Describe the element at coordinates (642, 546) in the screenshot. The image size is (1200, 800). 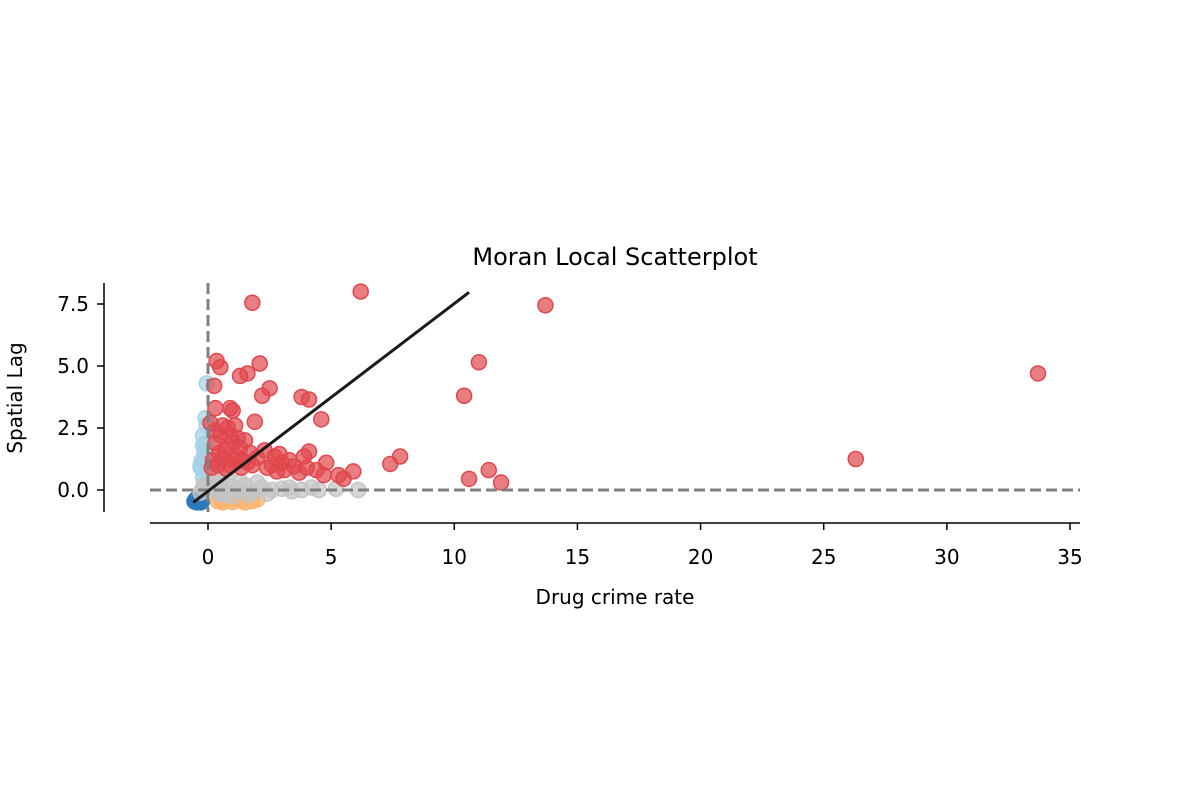
I see `x-ticks: 0 5 10 15 20 25 30 35` at that location.